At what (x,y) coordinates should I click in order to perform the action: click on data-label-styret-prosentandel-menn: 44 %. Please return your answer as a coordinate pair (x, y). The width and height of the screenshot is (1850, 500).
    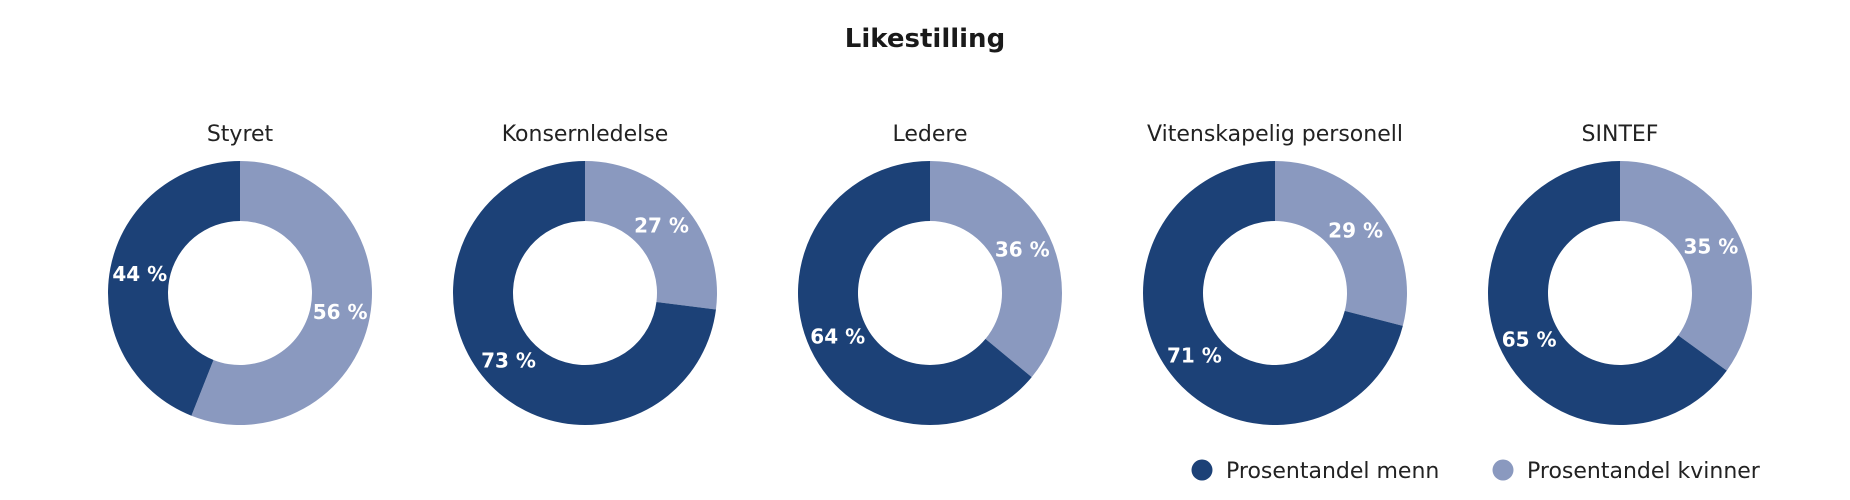
    Looking at the image, I should click on (139, 274).